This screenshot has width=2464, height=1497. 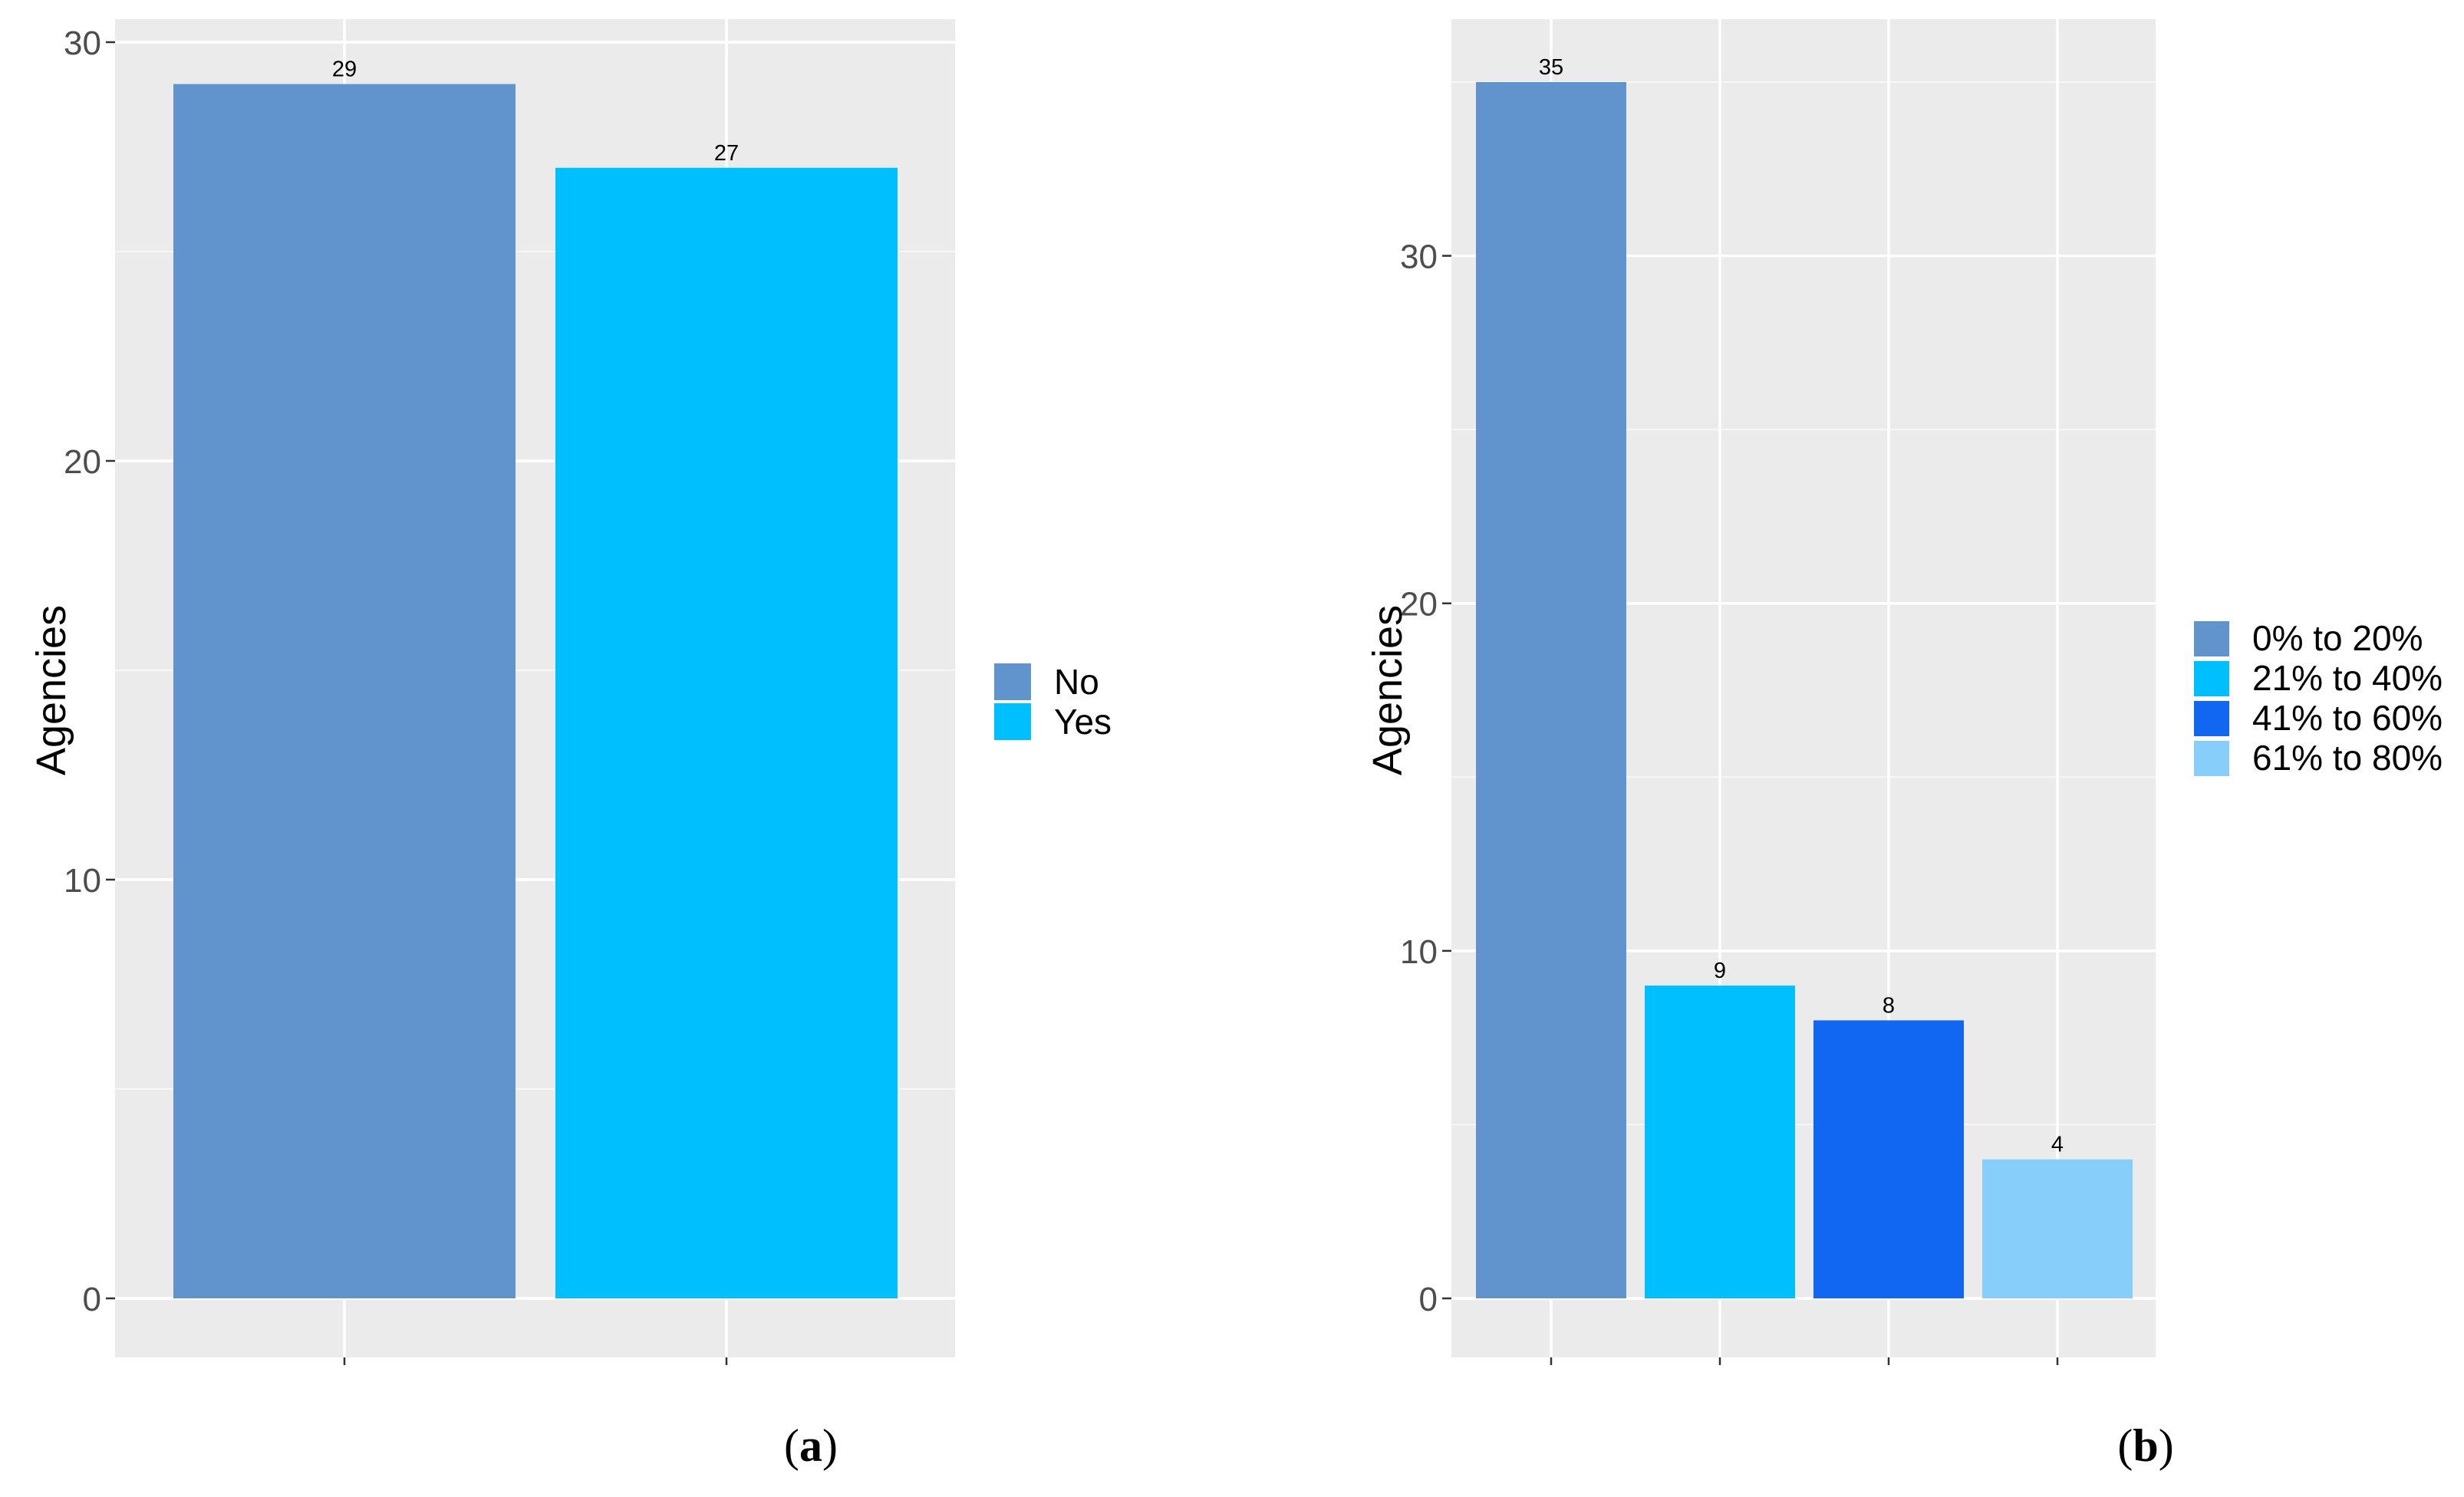 I want to click on legend-label: 21% to 40%, so click(x=2347, y=678).